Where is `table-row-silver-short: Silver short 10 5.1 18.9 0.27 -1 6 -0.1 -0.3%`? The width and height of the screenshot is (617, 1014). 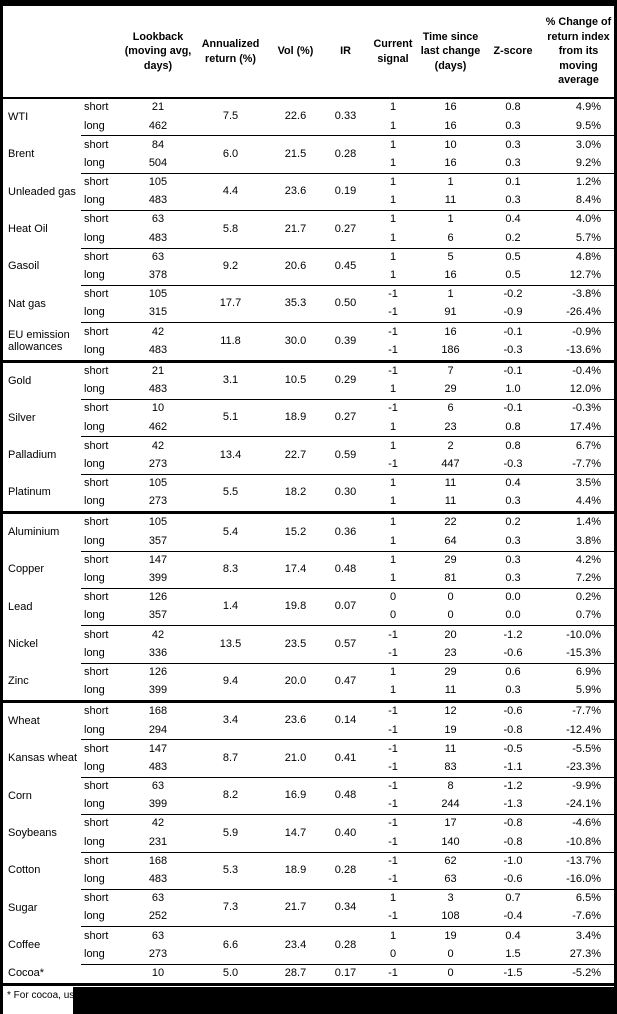
table-row-silver-short: Silver short 10 5.1 18.9 0.27 -1 6 -0.1 -0.3% is located at coordinates (308, 418).